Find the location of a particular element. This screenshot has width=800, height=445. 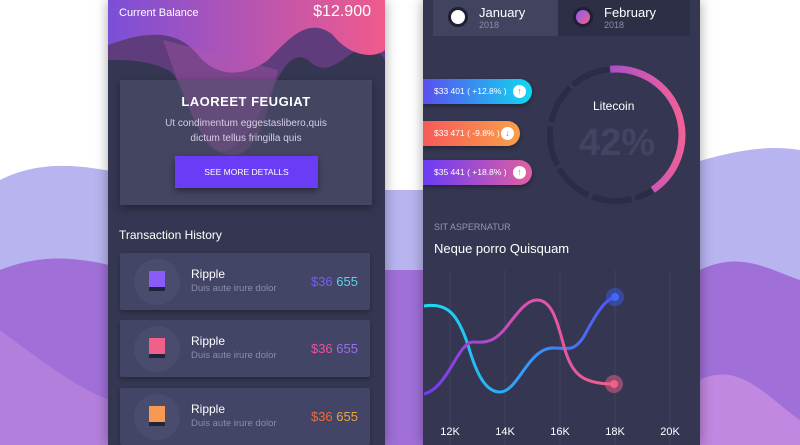

line-chart is located at coordinates (547, 357).